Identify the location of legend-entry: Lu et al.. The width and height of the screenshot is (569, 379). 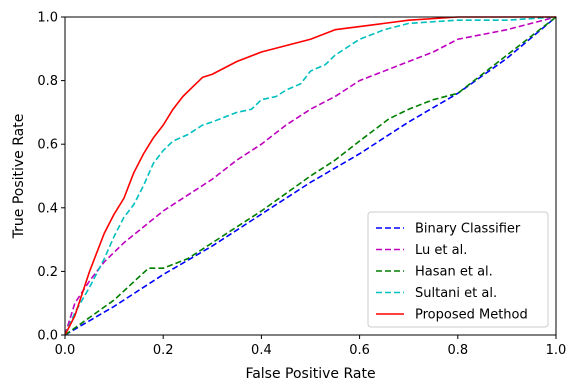
(441, 250).